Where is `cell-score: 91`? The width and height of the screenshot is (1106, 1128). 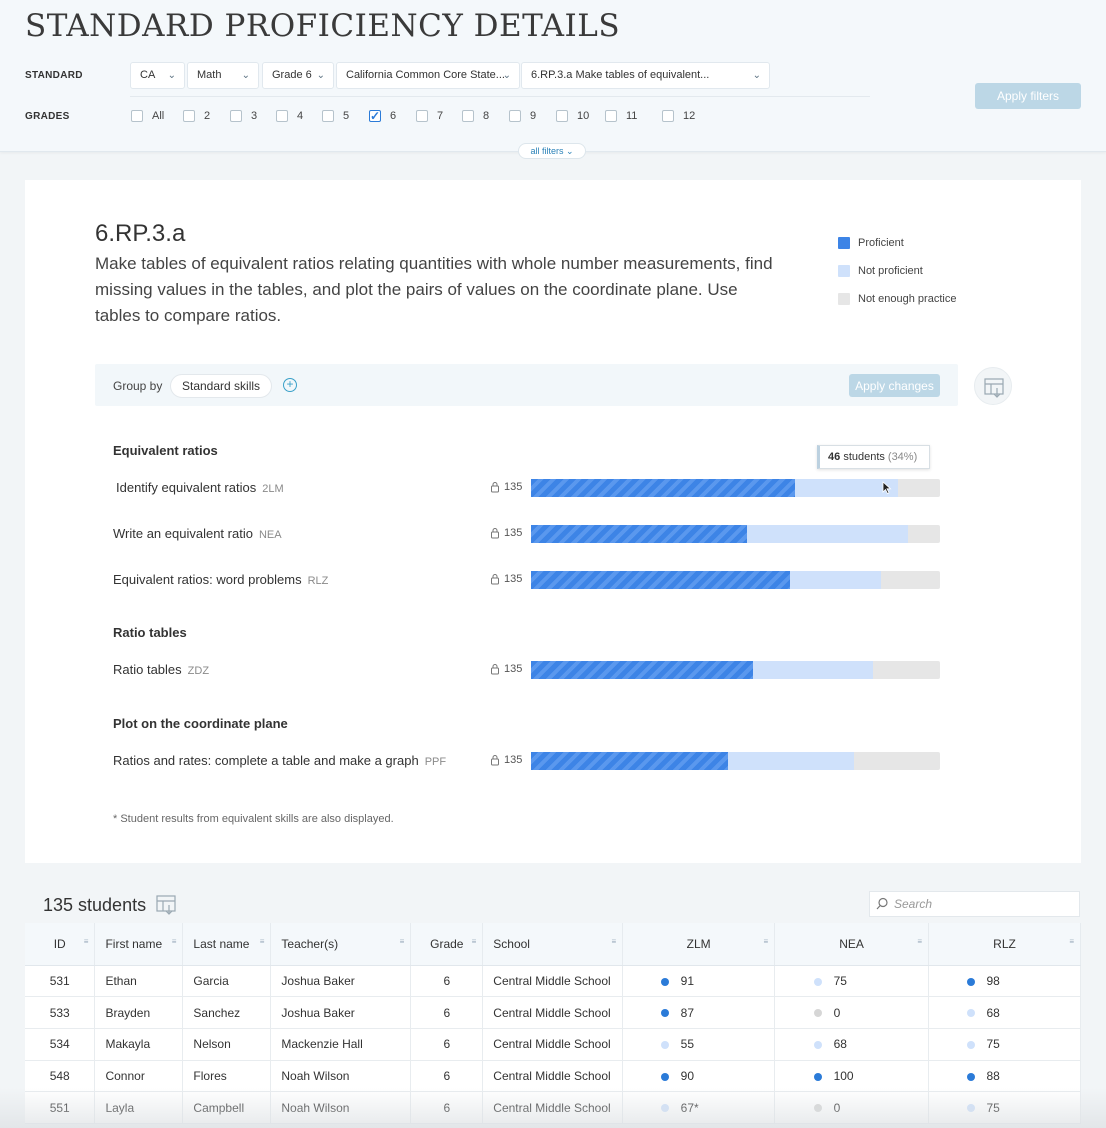
cell-score: 91 is located at coordinates (699, 981).